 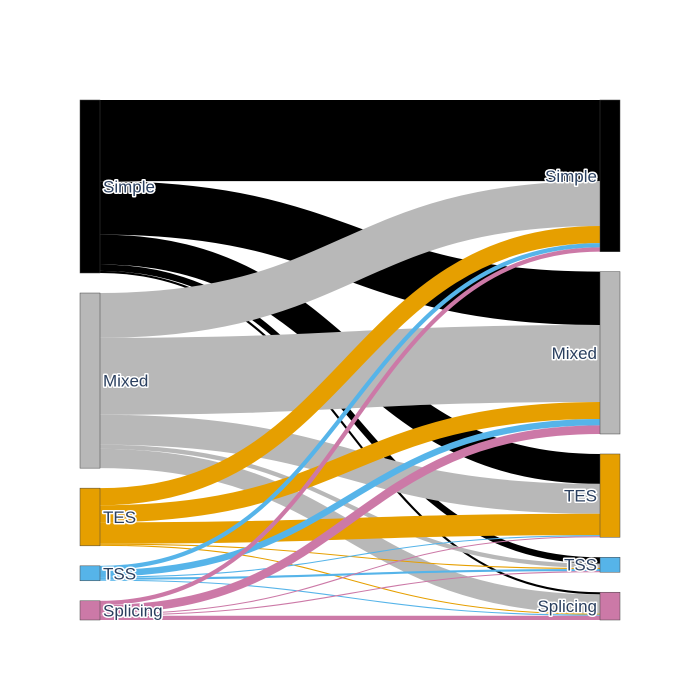 What do you see at coordinates (90, 186) in the screenshot?
I see `source-node-simple` at bounding box center [90, 186].